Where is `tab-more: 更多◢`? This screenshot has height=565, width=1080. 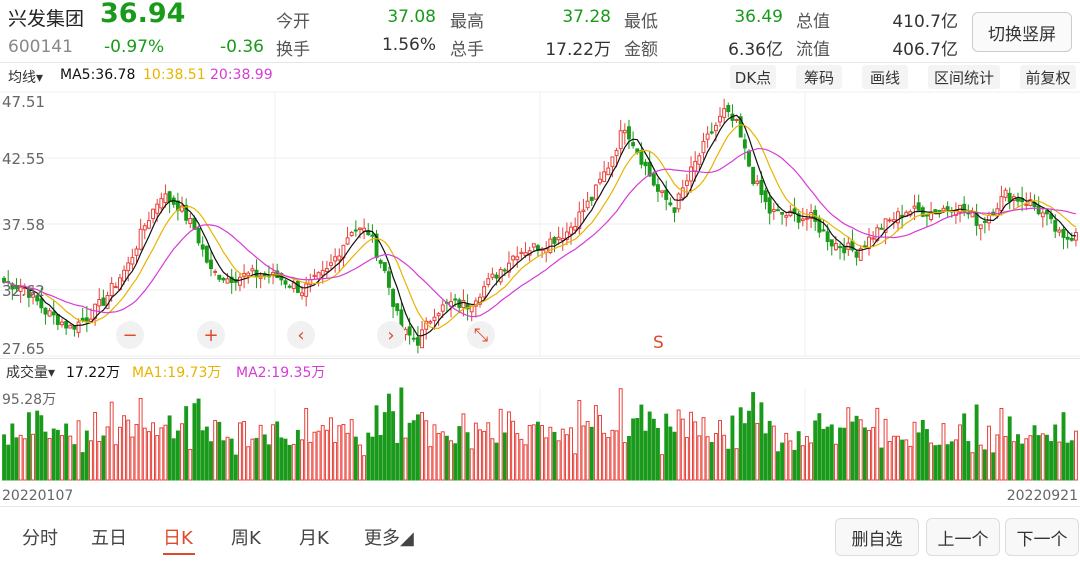
tab-more: 更多◢ is located at coordinates (389, 538).